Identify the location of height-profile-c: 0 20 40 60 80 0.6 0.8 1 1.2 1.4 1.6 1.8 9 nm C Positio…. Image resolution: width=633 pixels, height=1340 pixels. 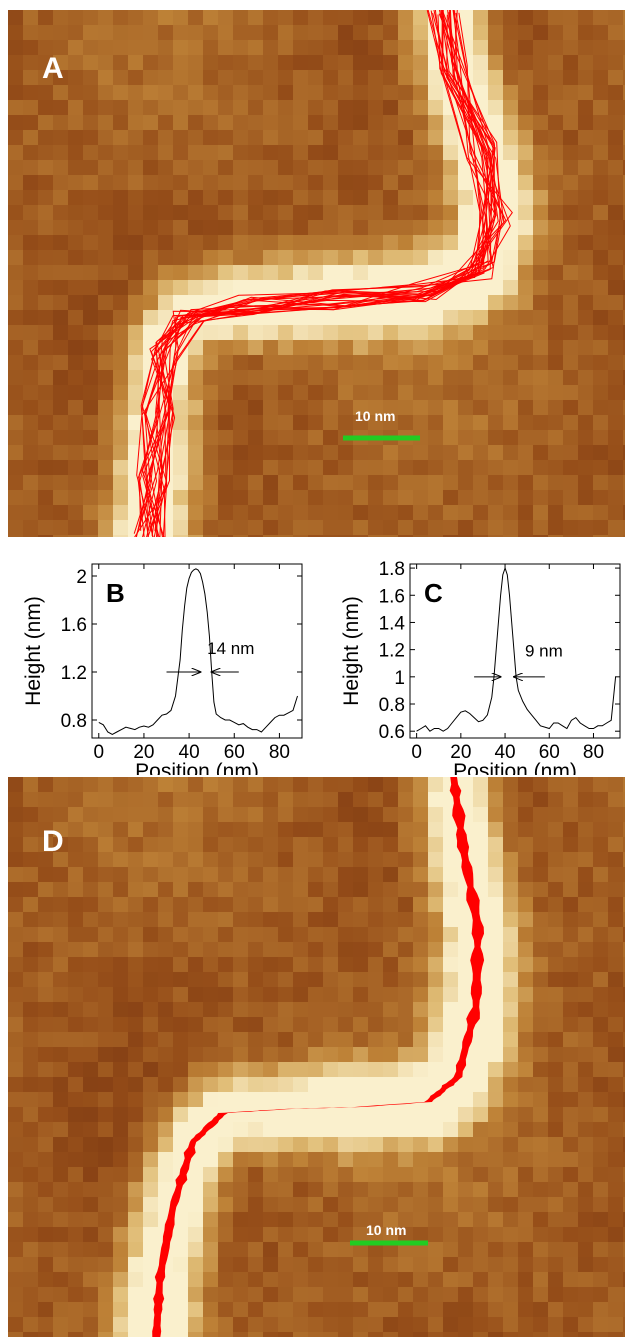
(473, 666).